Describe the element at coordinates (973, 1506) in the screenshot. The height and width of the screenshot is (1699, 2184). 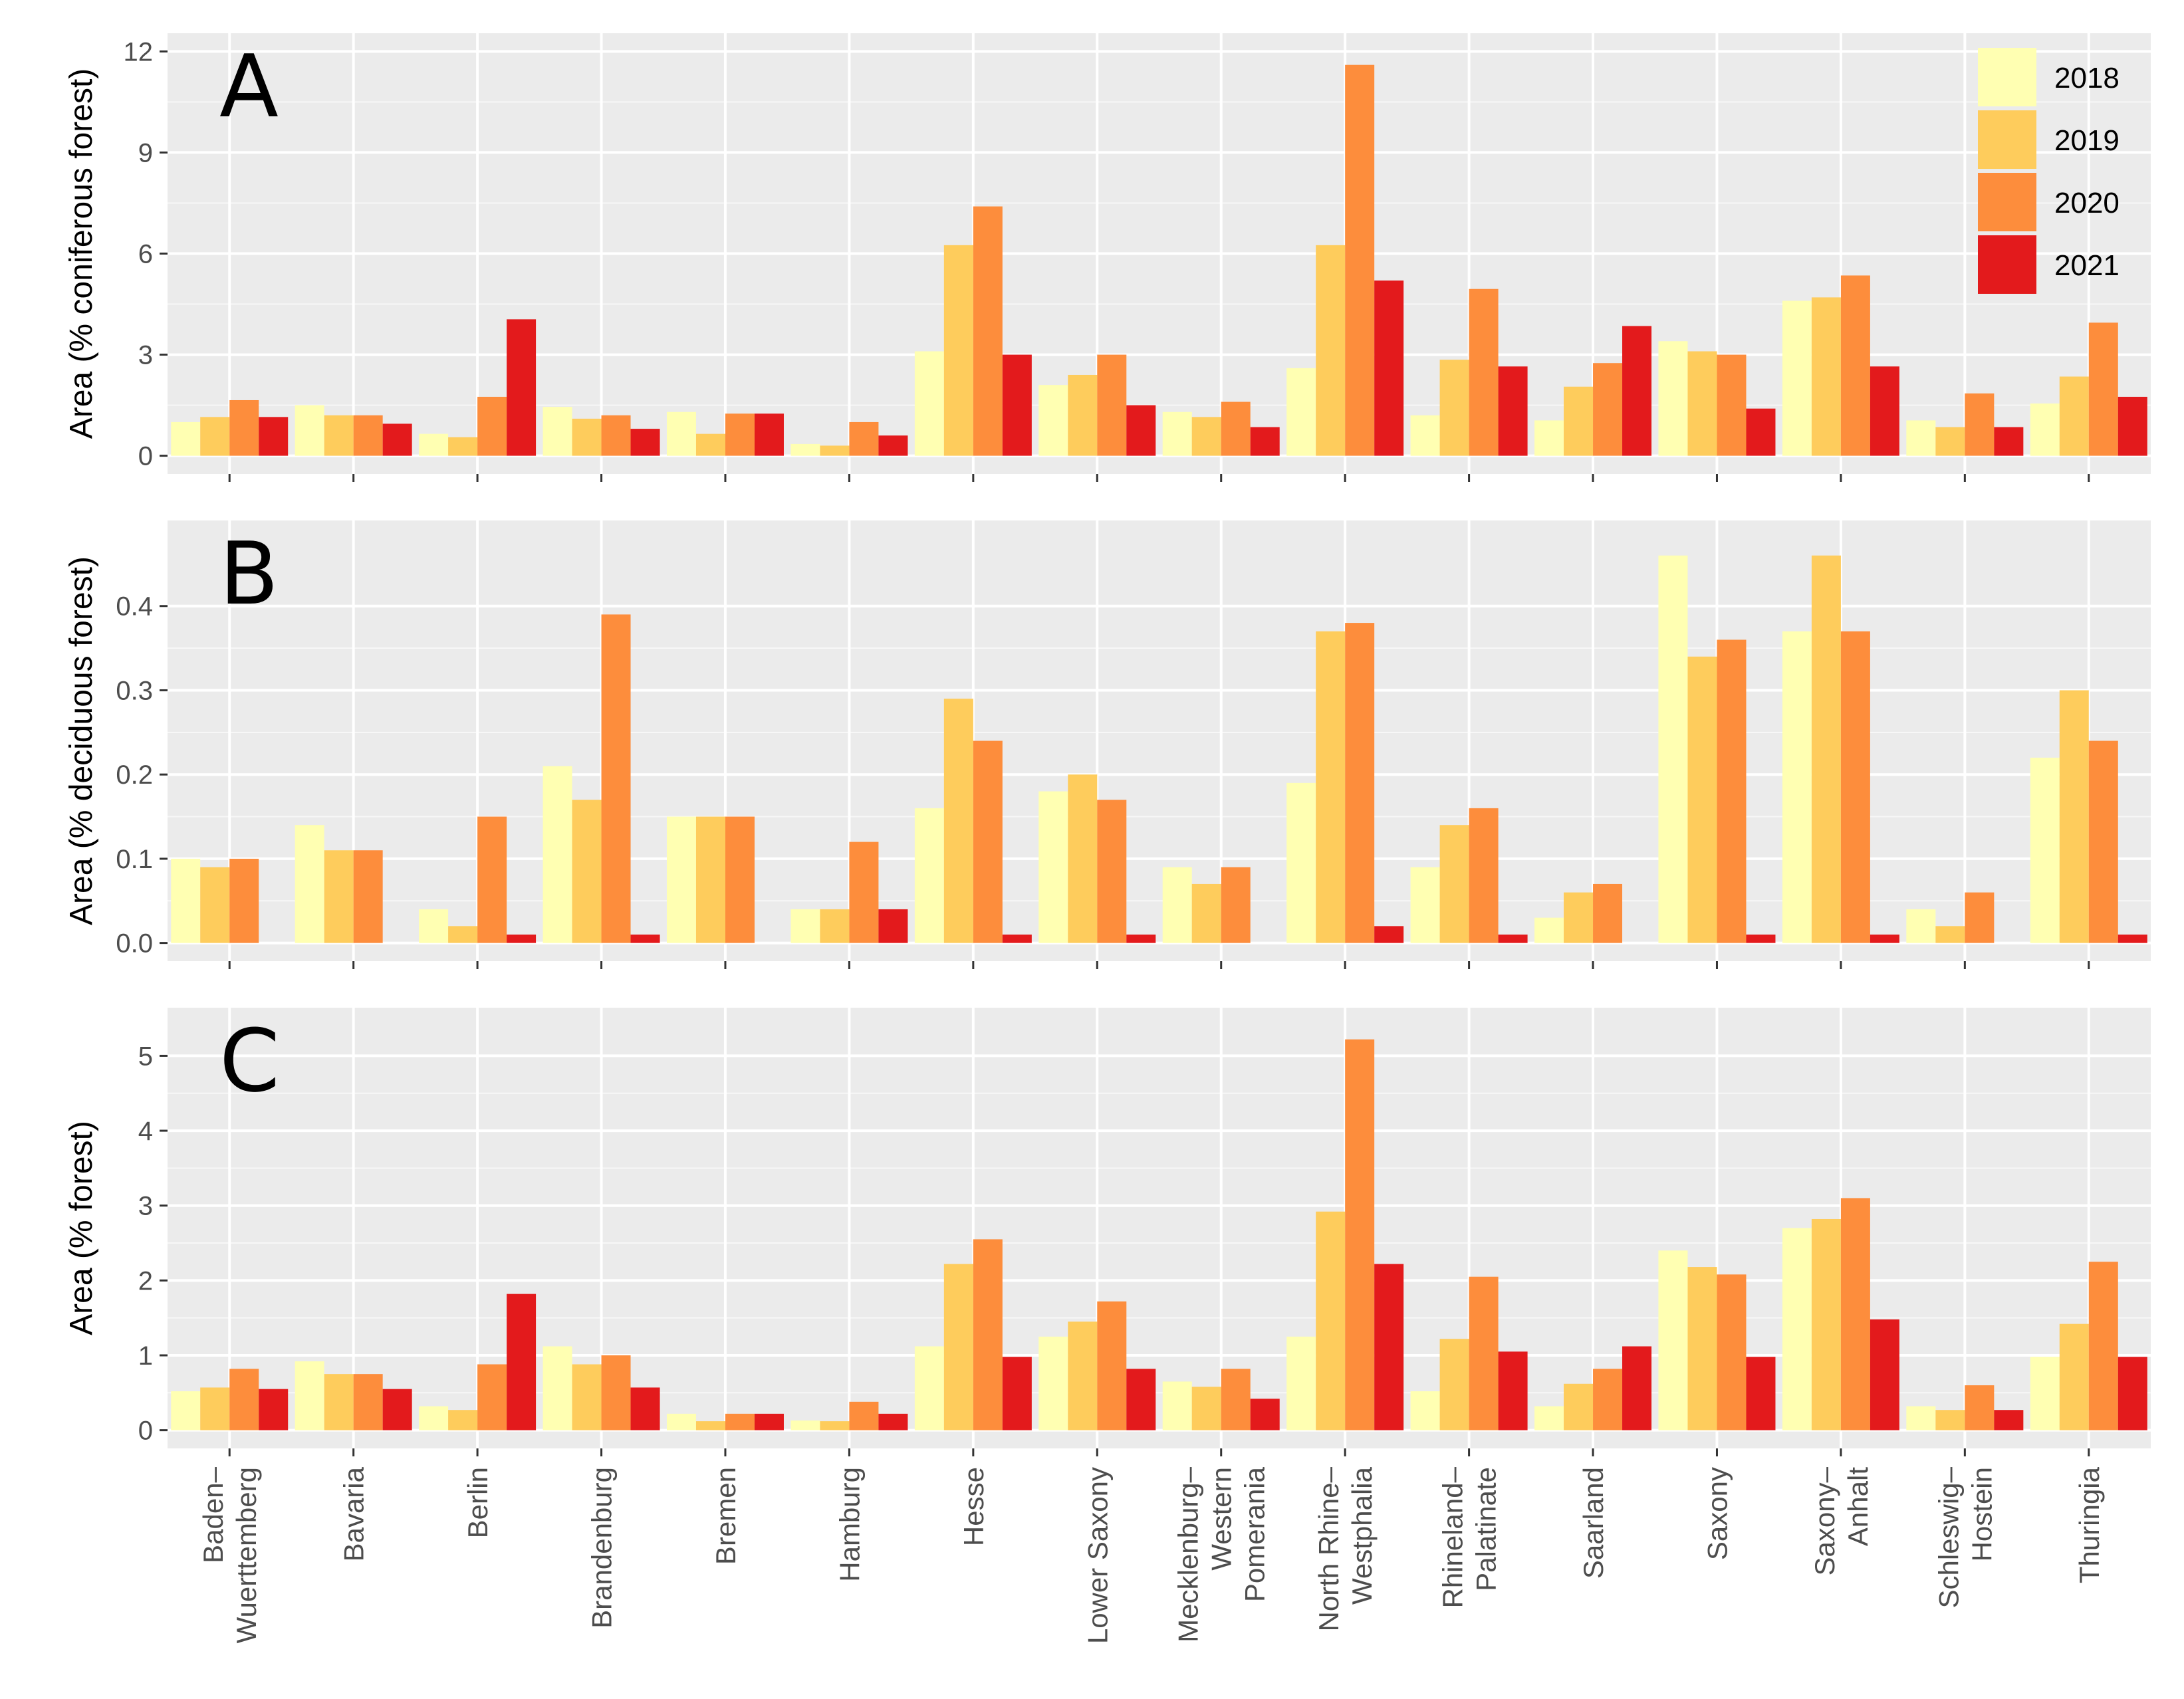
I see `x-category-label: Hesse` at that location.